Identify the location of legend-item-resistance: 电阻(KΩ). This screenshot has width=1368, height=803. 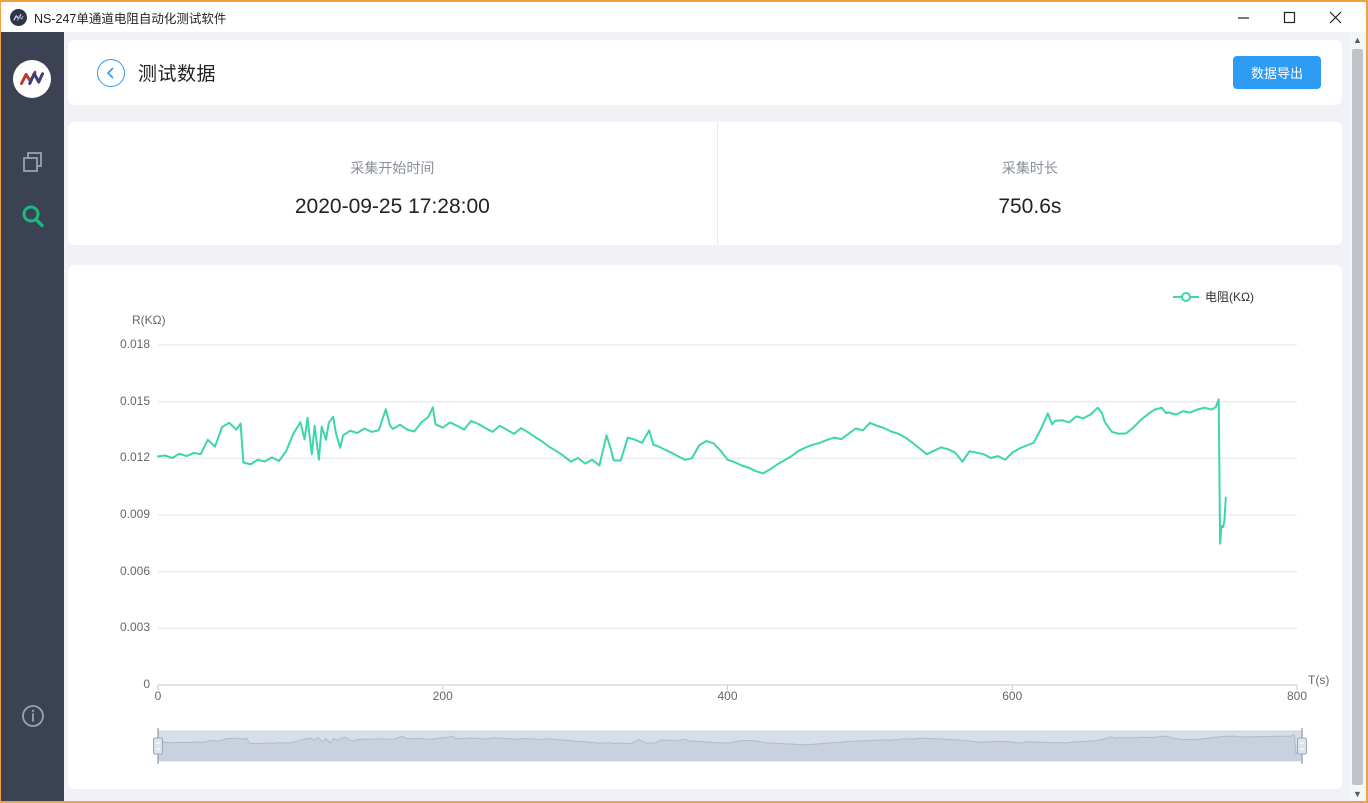
(1213, 296).